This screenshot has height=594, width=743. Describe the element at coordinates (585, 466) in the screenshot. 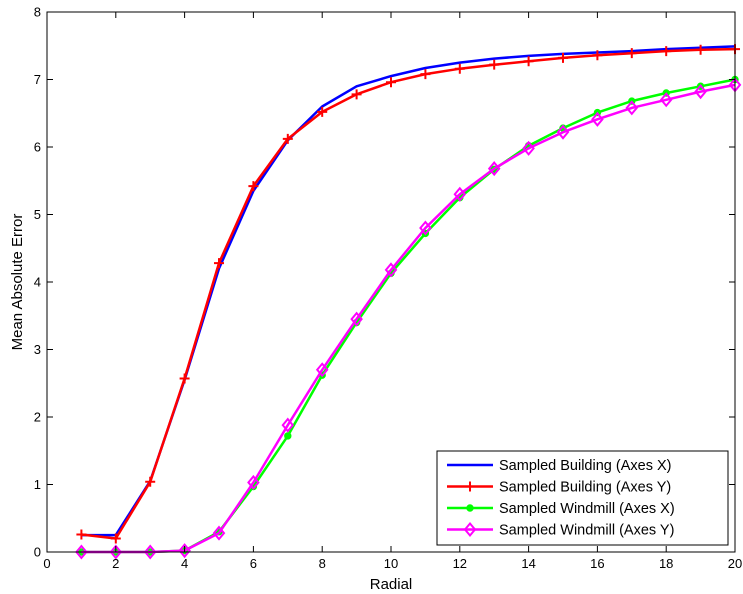

I see `legend-label: Sampled Building (Axes X)` at that location.